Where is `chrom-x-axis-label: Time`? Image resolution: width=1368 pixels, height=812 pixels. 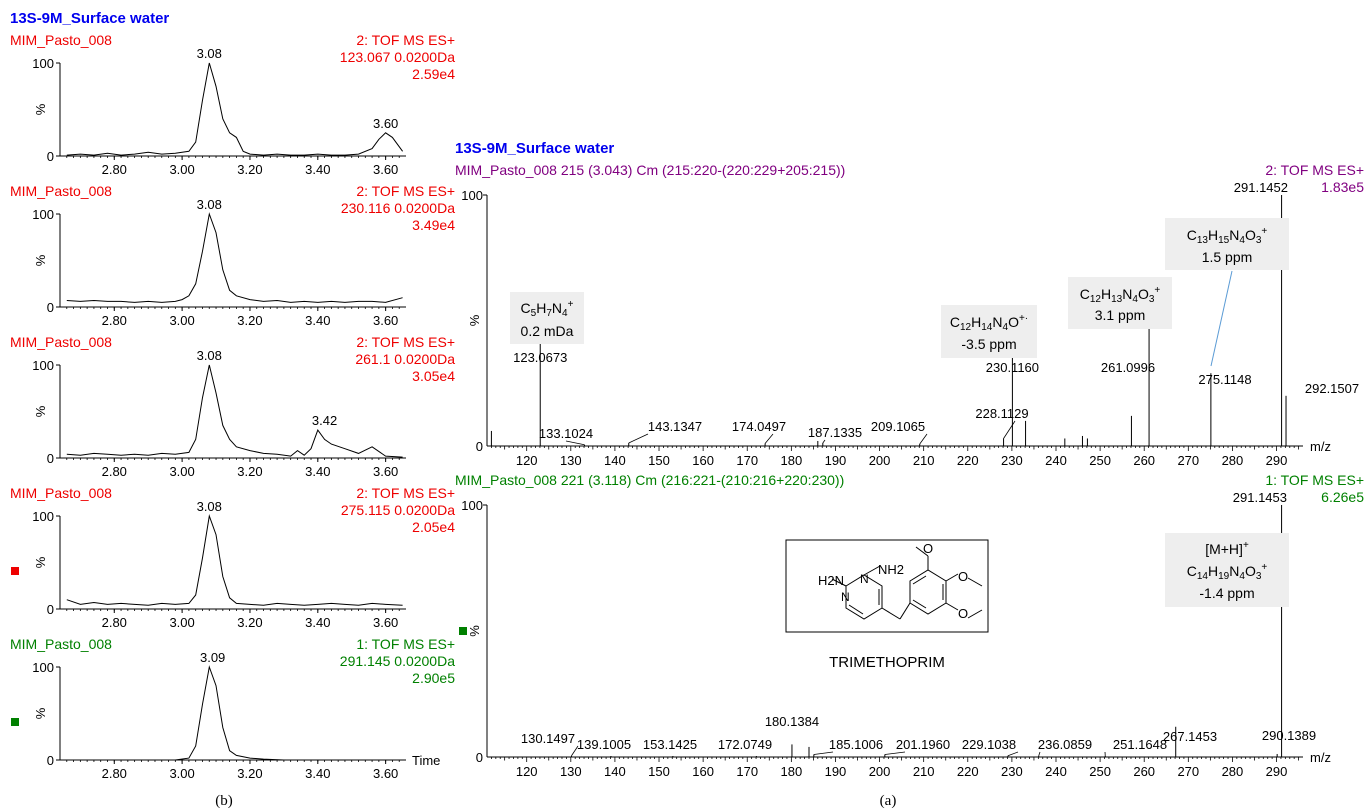 chrom-x-axis-label: Time is located at coordinates (426, 760).